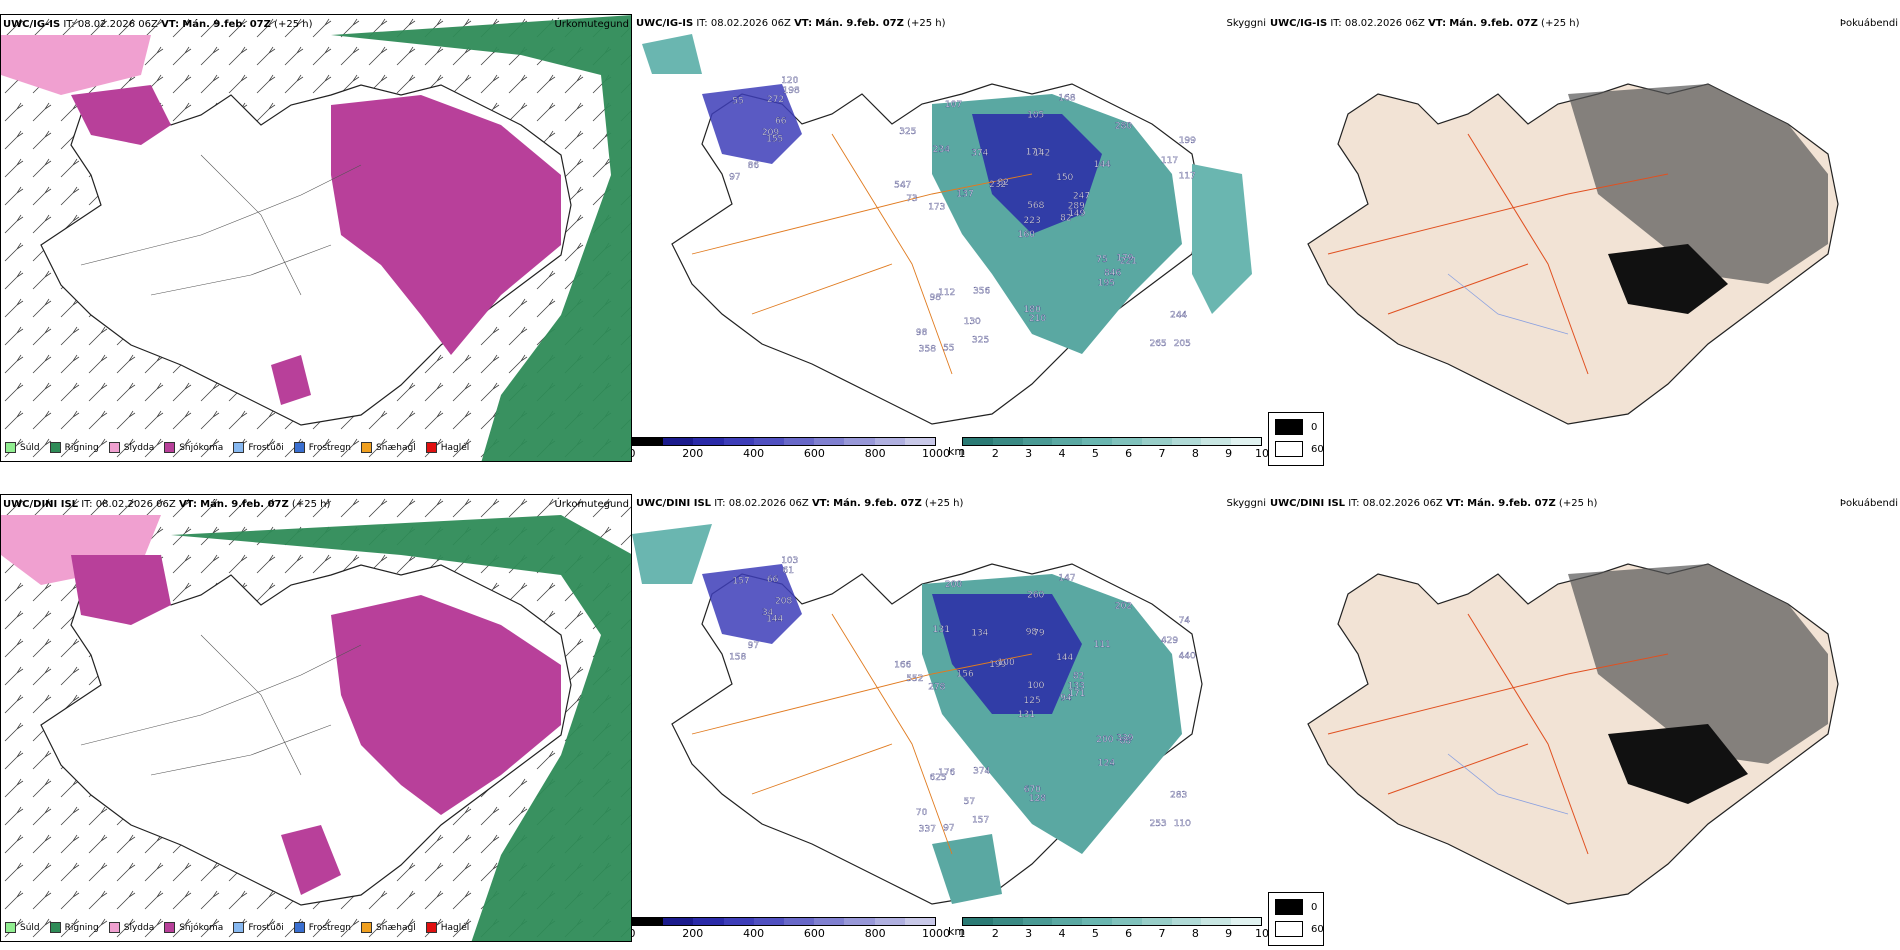 This screenshot has height=950, width=1900. What do you see at coordinates (774, 619) in the screenshot?
I see `ceiling-label: 144` at bounding box center [774, 619].